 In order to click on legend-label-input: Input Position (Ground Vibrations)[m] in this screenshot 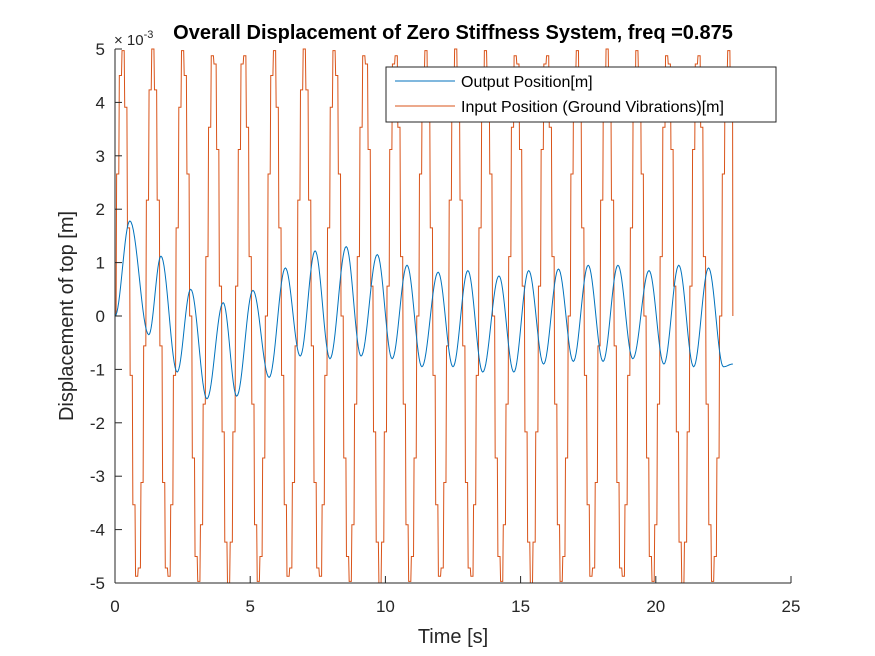, I will do `click(592, 107)`.